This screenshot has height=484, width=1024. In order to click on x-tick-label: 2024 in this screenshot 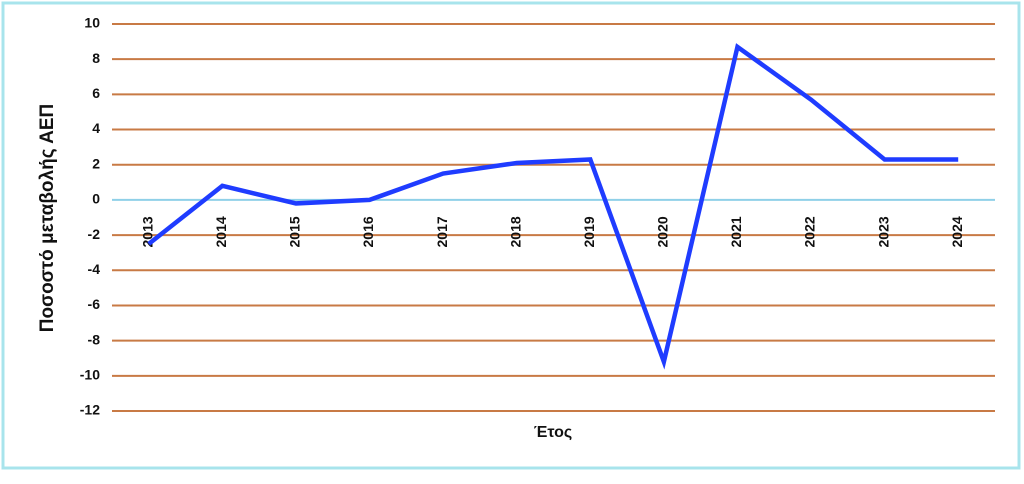, I will do `click(957, 231)`.